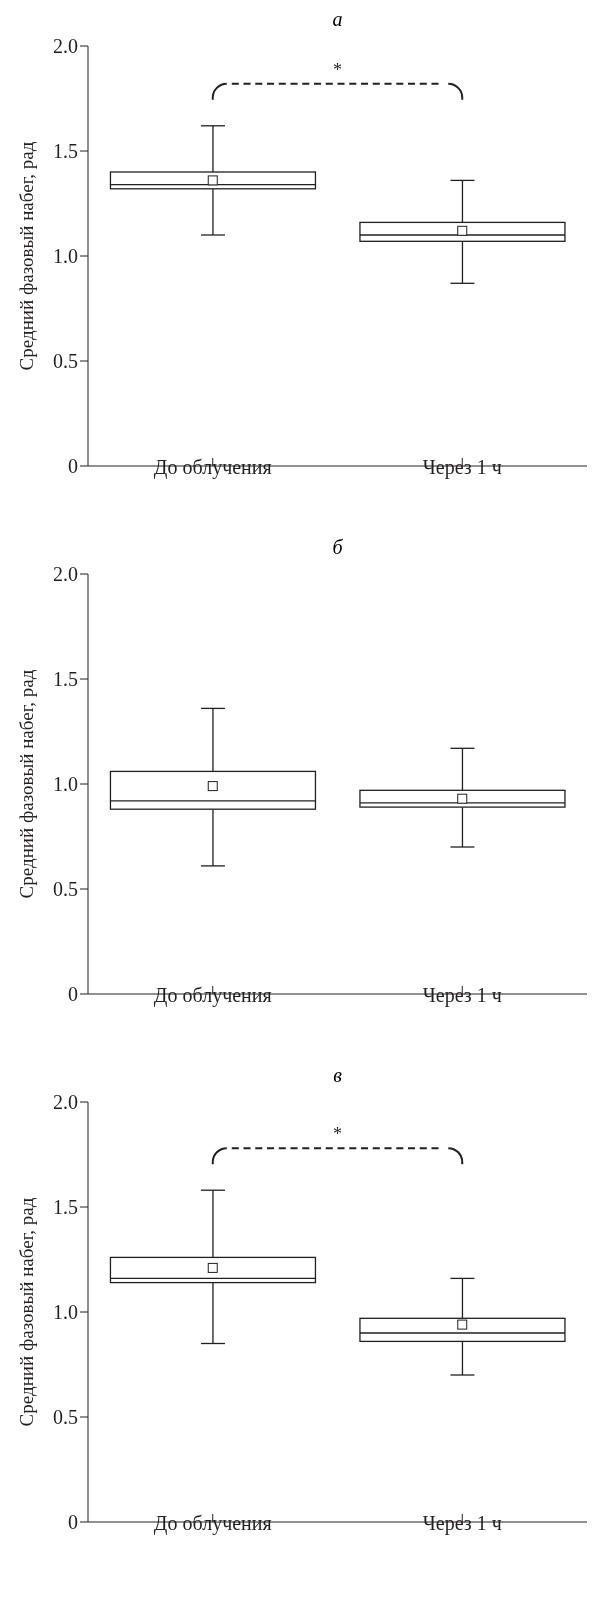 Image resolution: width=595 pixels, height=1601 pixels. I want to click on chart-title: б, so click(337, 548).